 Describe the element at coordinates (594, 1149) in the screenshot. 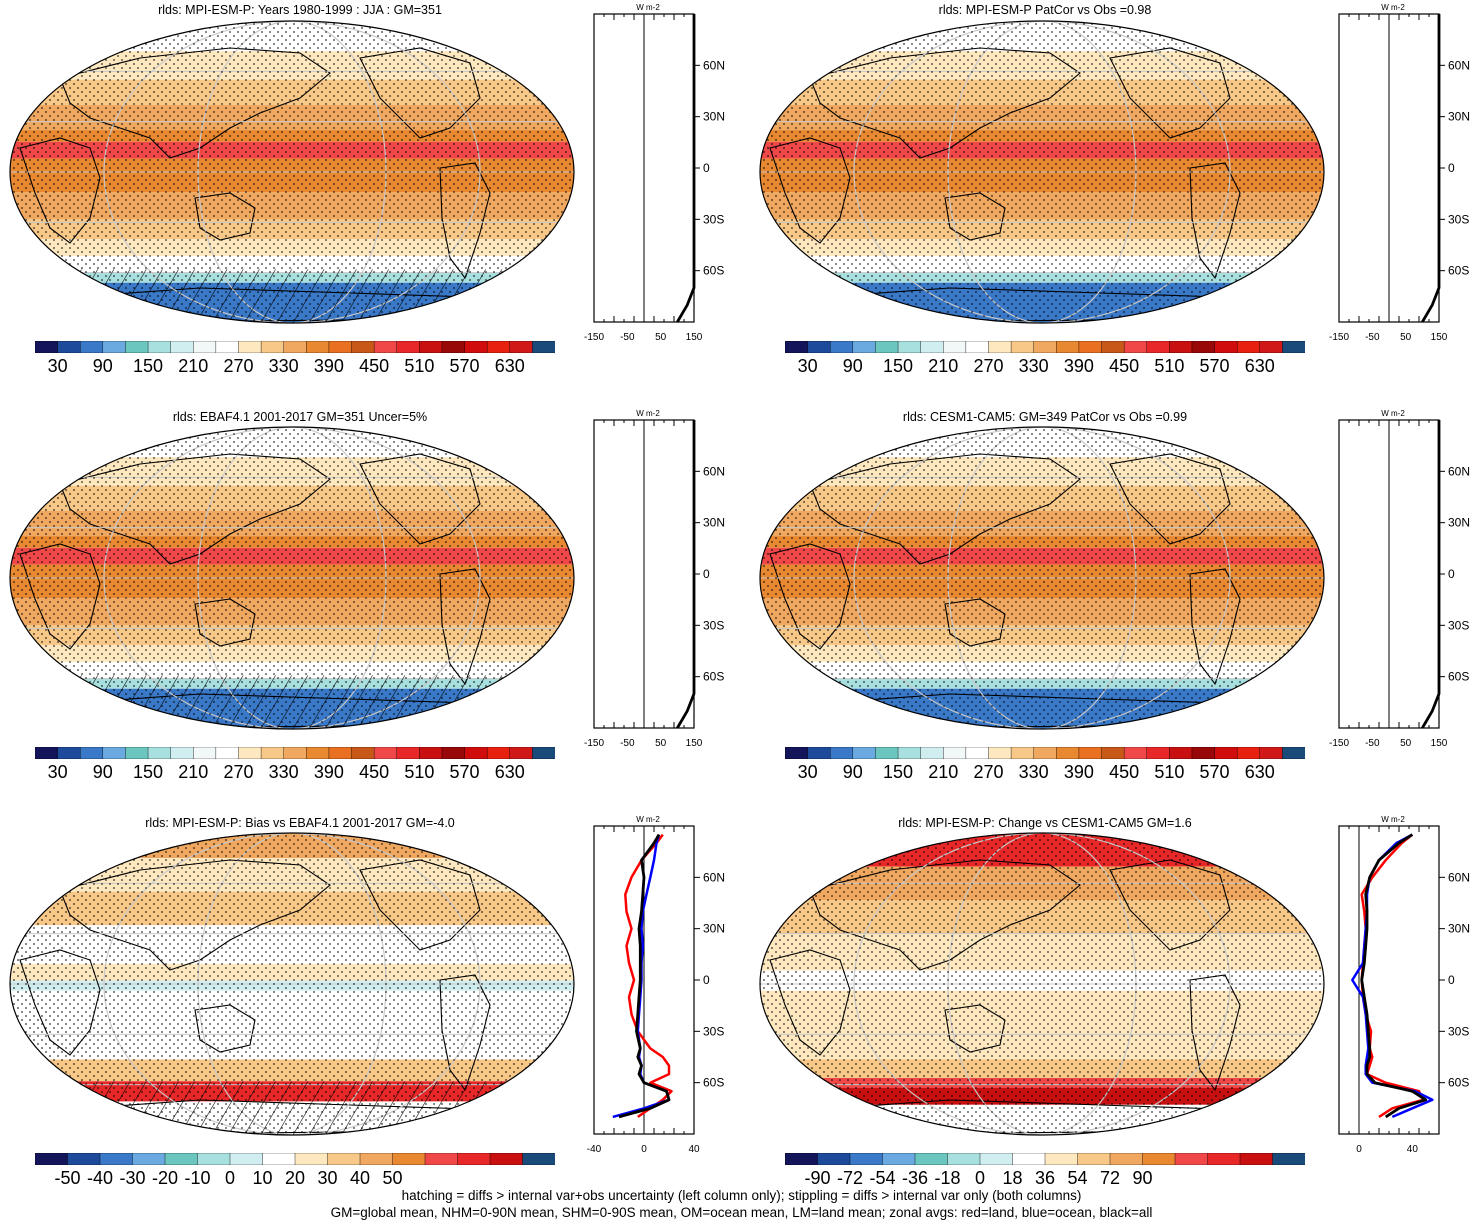

I see `zonal-x-tick-label: -40` at that location.